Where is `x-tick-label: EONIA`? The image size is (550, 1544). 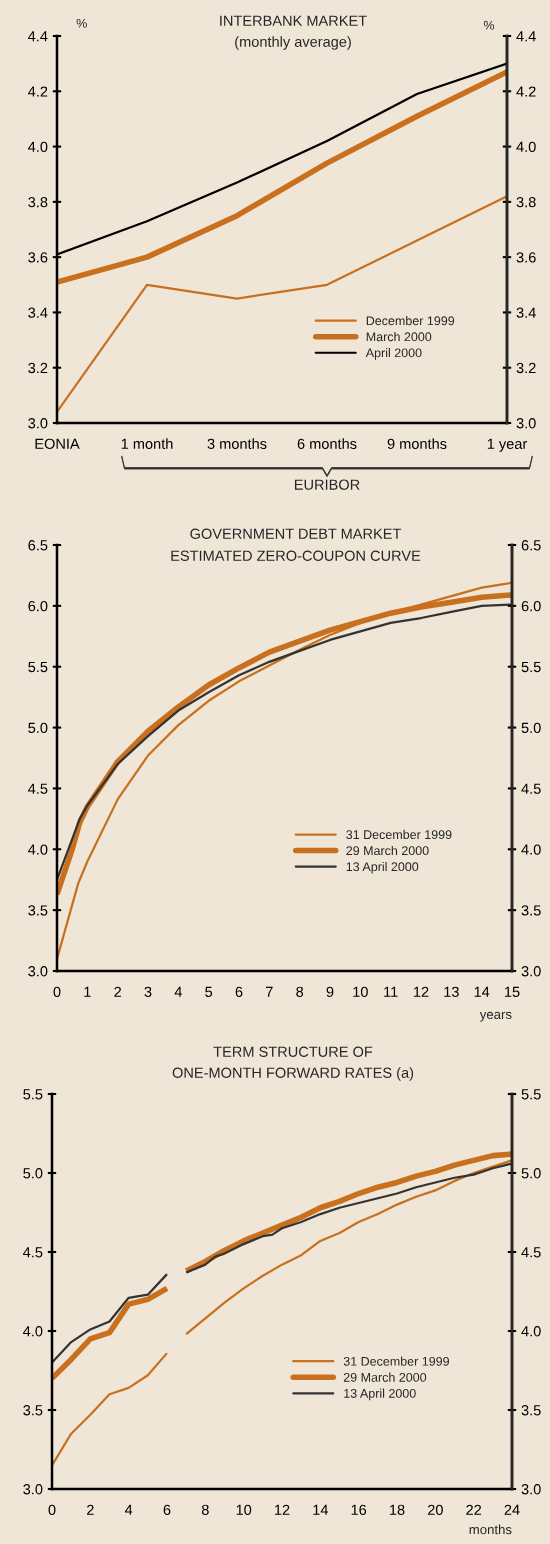 x-tick-label: EONIA is located at coordinates (57, 443).